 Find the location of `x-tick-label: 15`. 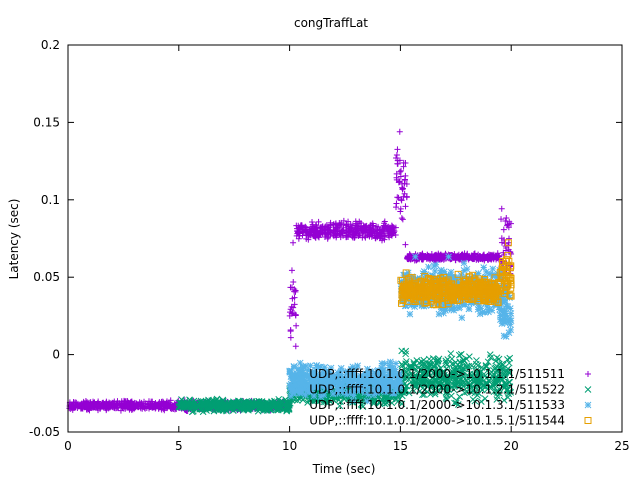

x-tick-label: 15 is located at coordinates (400, 446).